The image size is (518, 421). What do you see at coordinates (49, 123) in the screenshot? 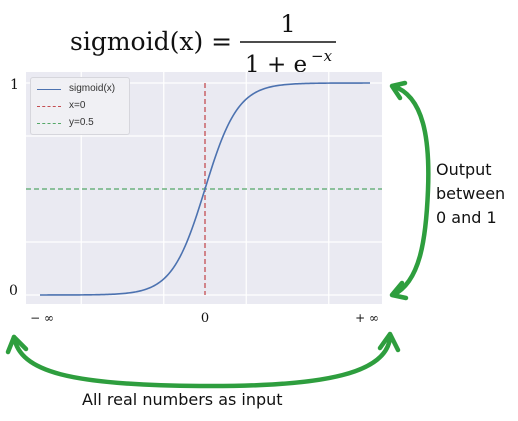
I see `legend-swatch-y05` at bounding box center [49, 123].